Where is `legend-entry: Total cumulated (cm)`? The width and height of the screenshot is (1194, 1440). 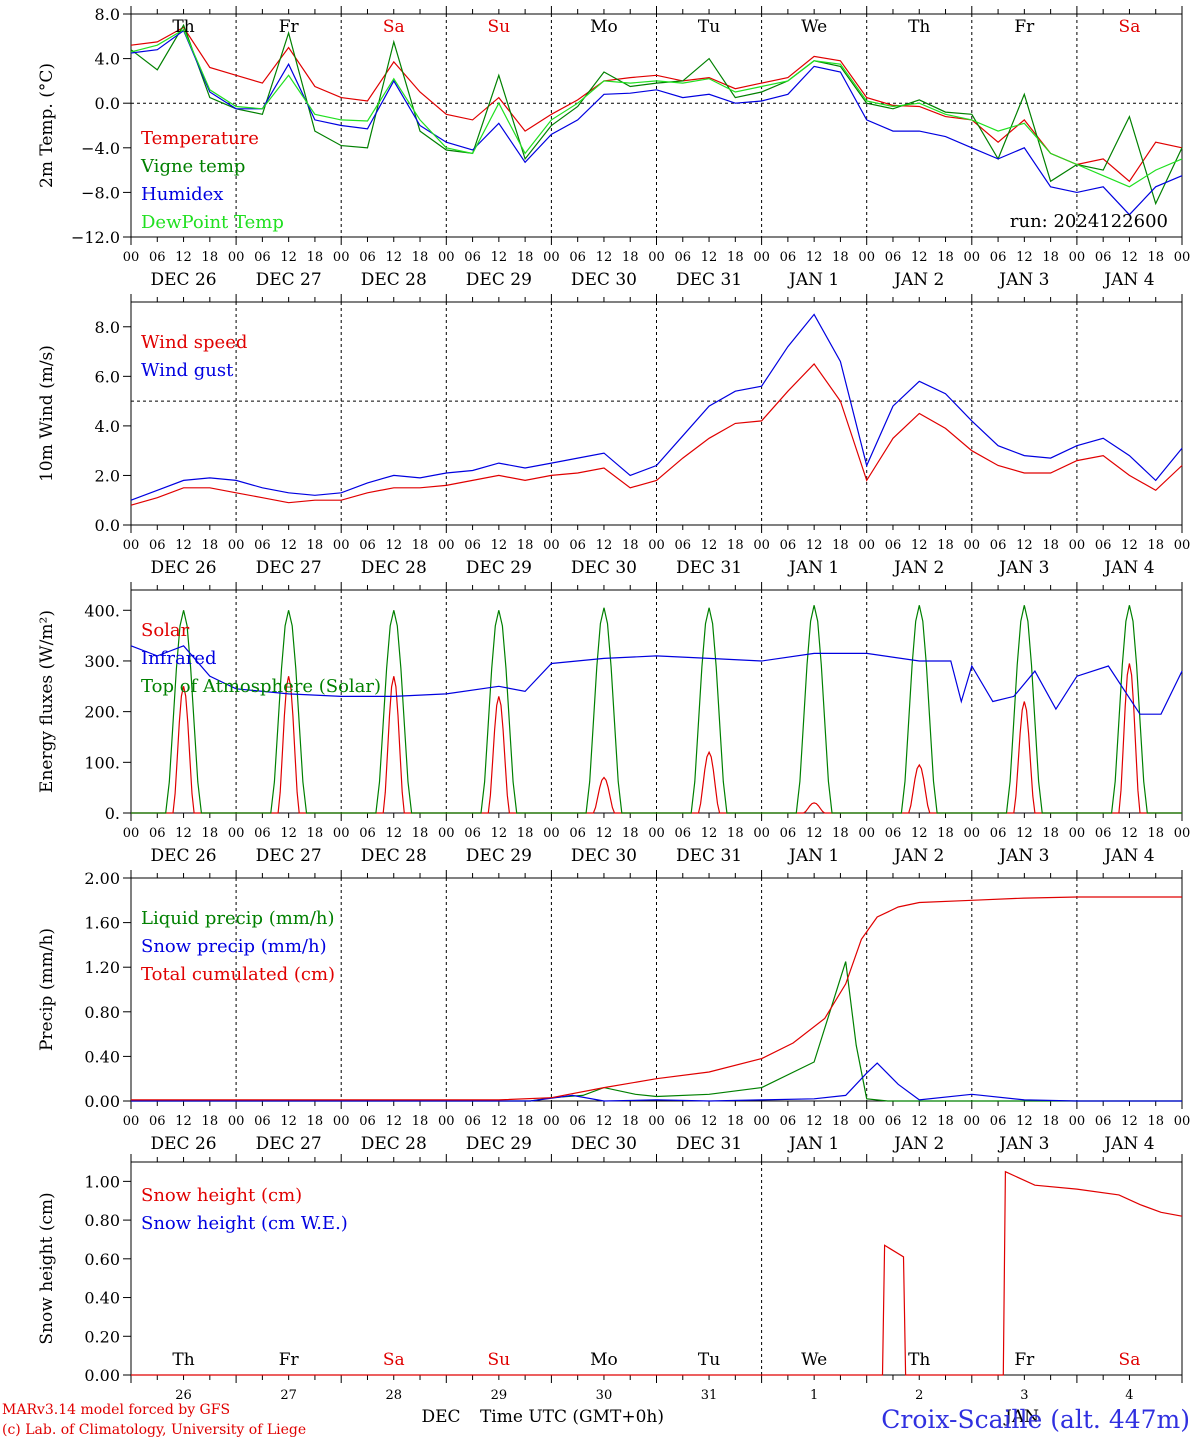
legend-entry: Total cumulated (cm) is located at coordinates (238, 974).